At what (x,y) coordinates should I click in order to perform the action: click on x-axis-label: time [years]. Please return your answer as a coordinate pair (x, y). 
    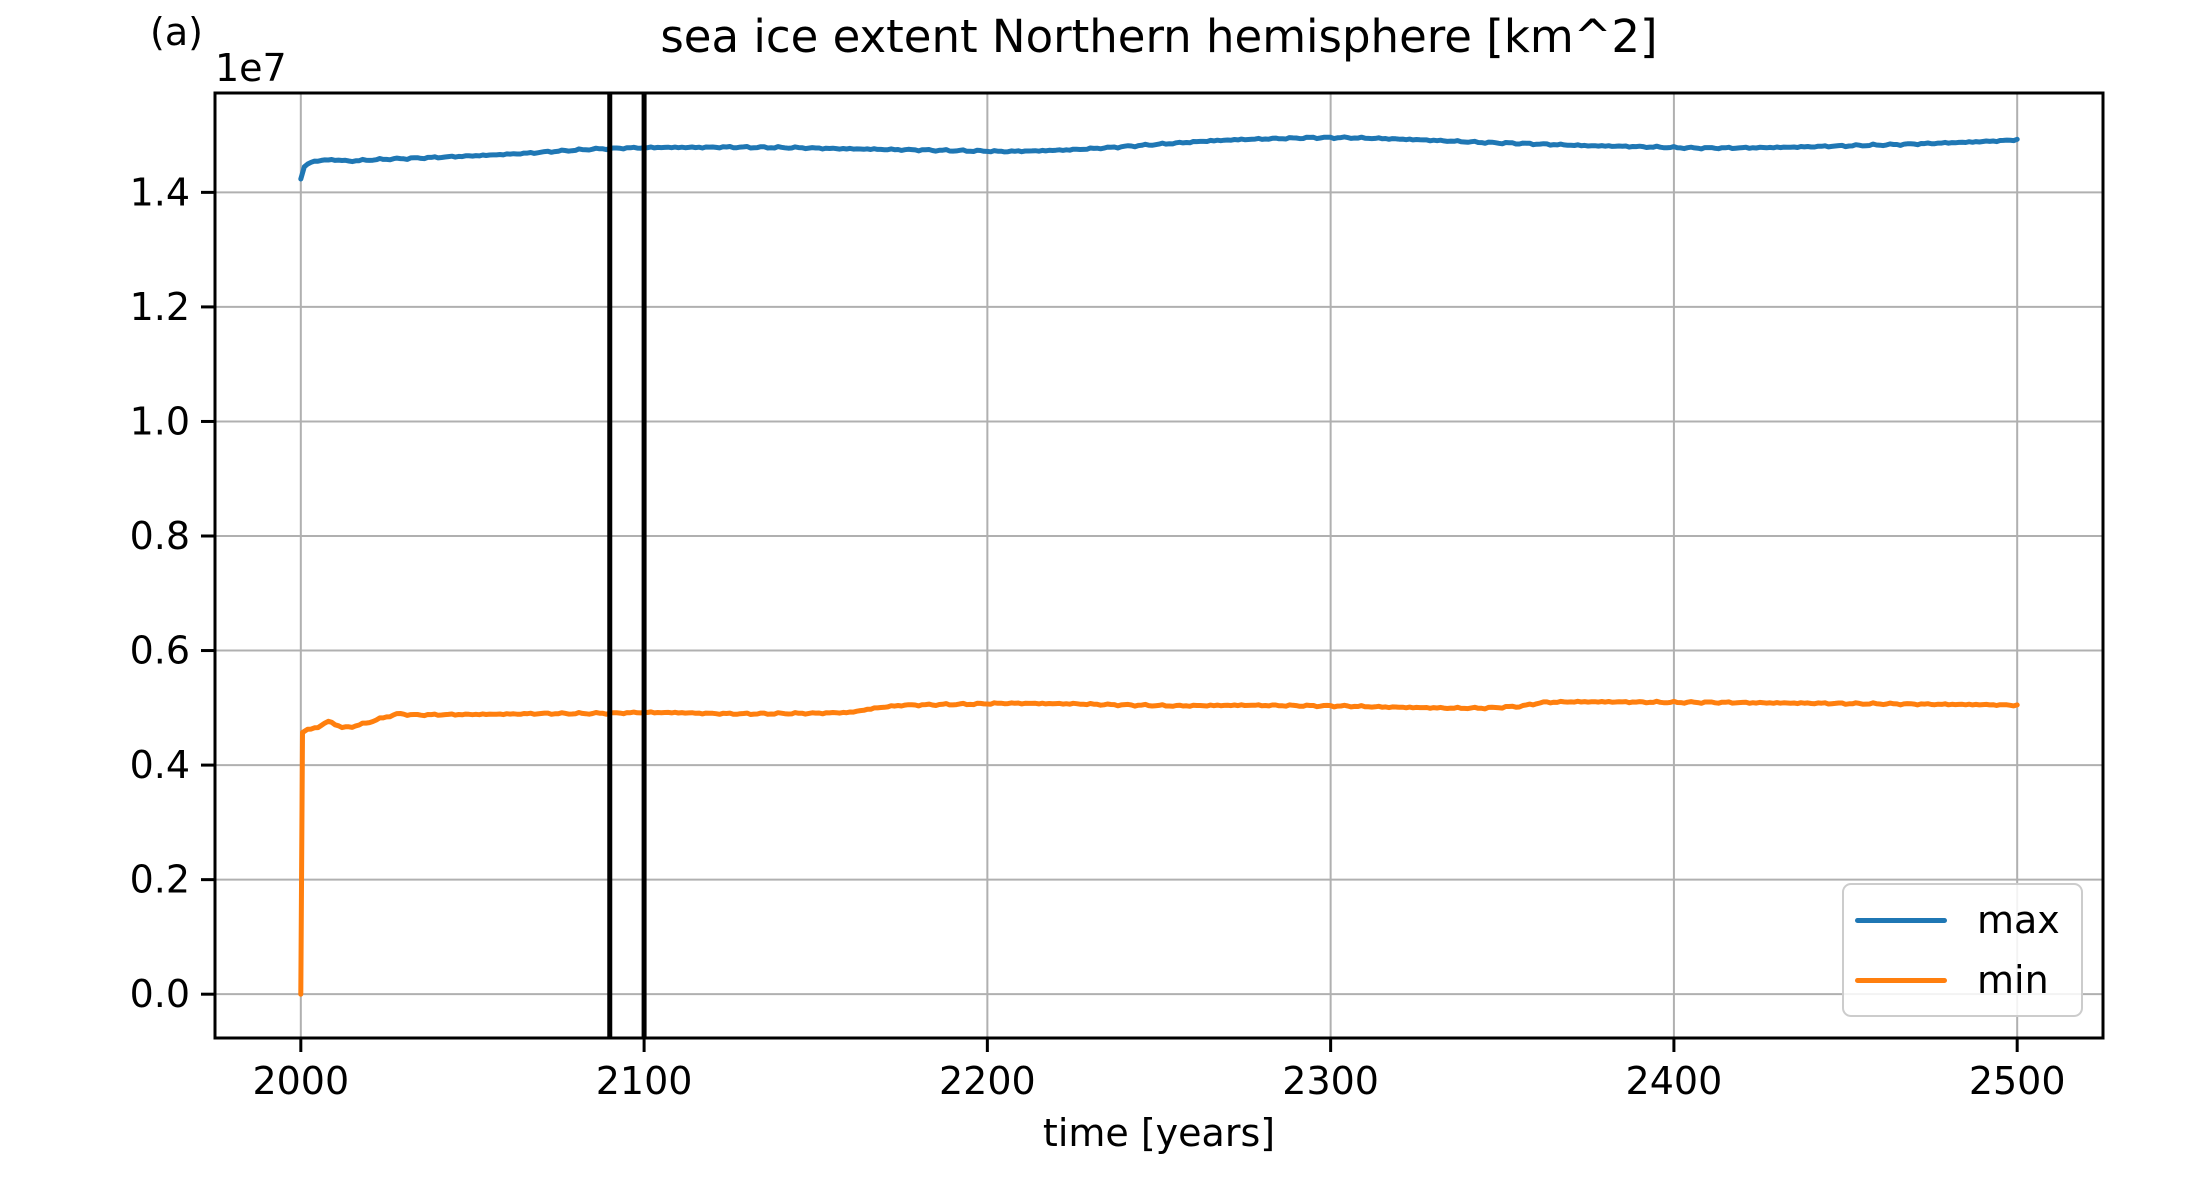
    Looking at the image, I should click on (1159, 1133).